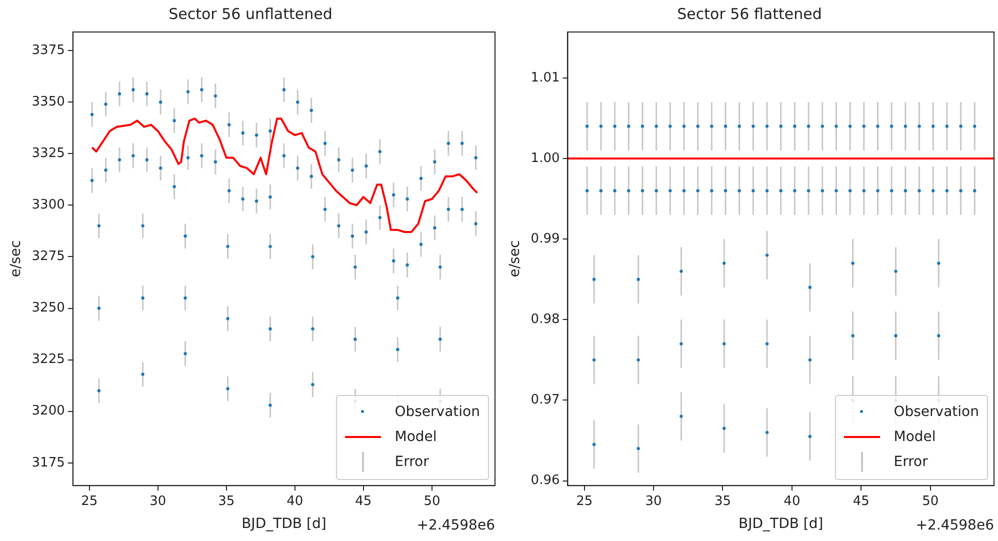  I want to click on y-tick-label: 1.00, so click(545, 158).